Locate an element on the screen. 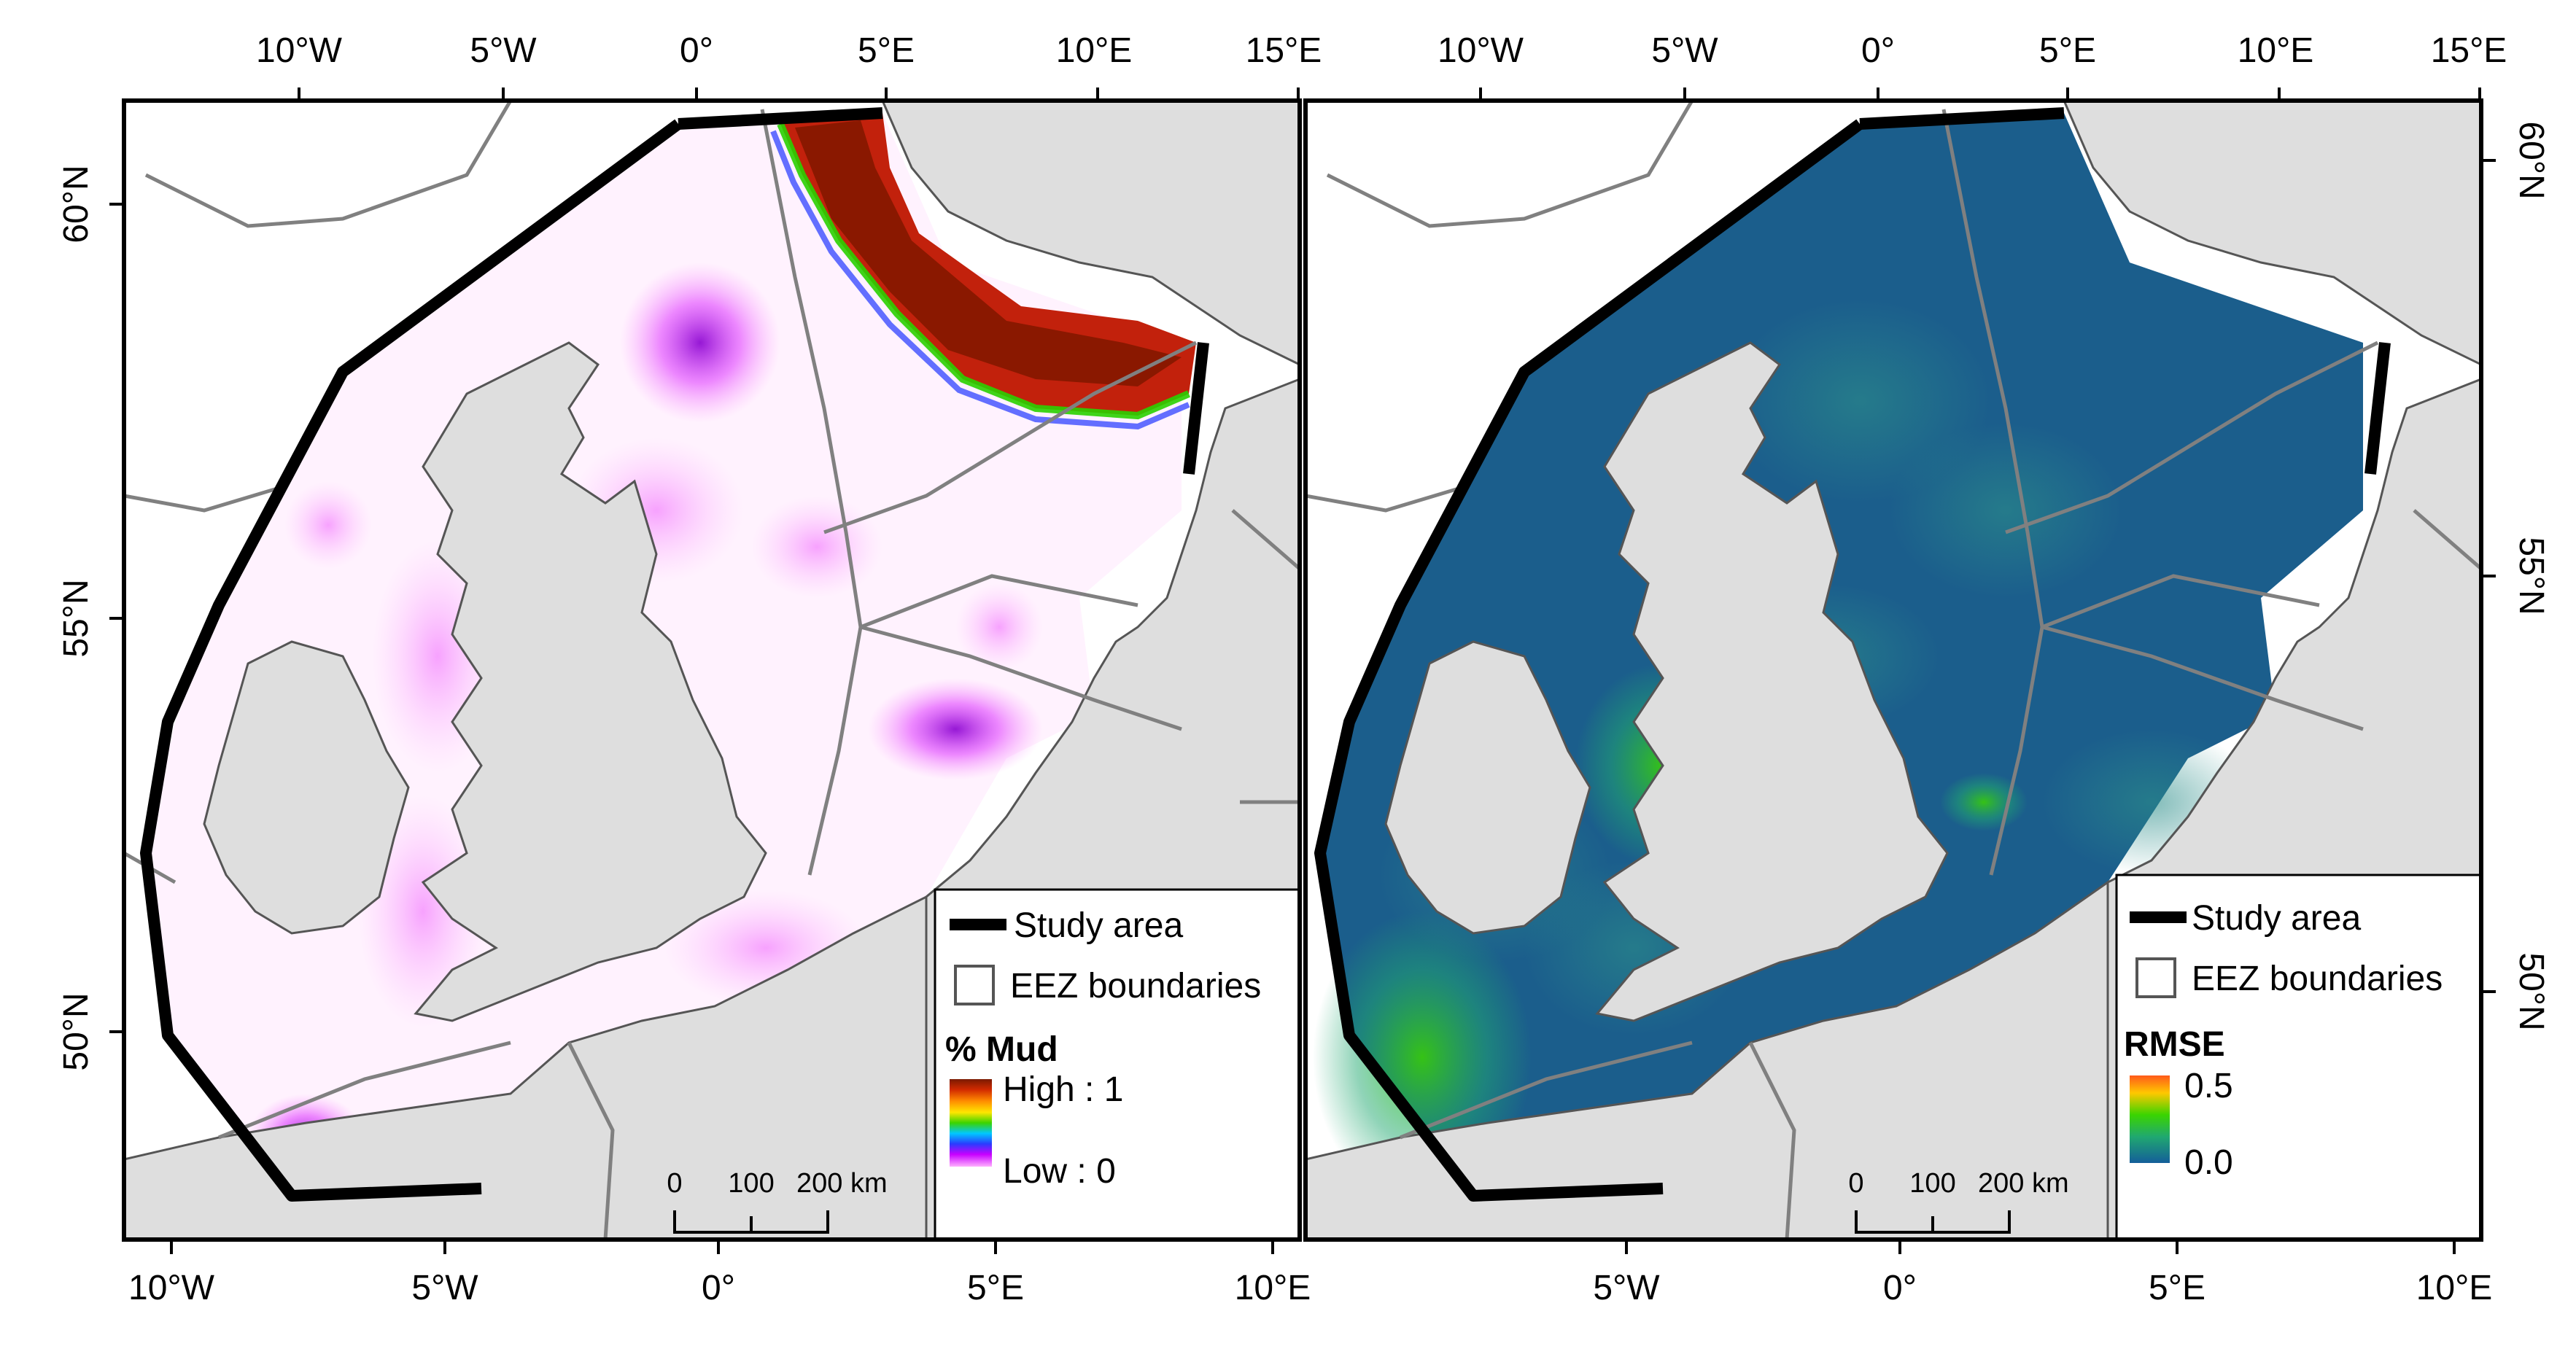 The height and width of the screenshot is (1346, 2576). right-ticks is located at coordinates (2488, 576).